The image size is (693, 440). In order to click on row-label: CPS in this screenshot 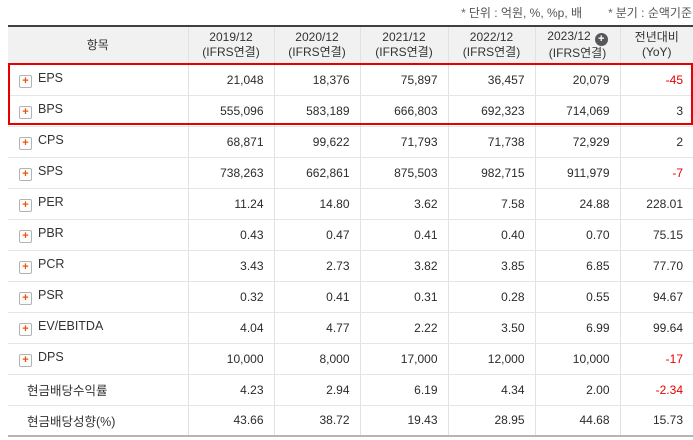, I will do `click(51, 140)`.